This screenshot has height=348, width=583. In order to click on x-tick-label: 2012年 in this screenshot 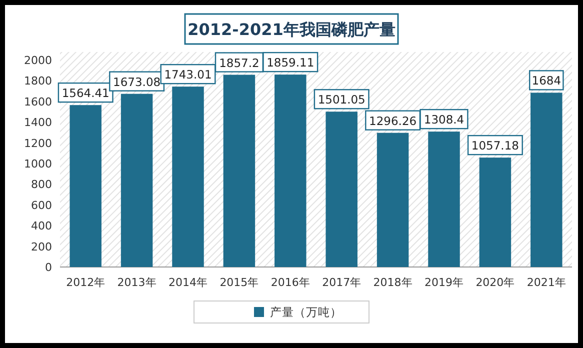, I will do `click(86, 282)`.